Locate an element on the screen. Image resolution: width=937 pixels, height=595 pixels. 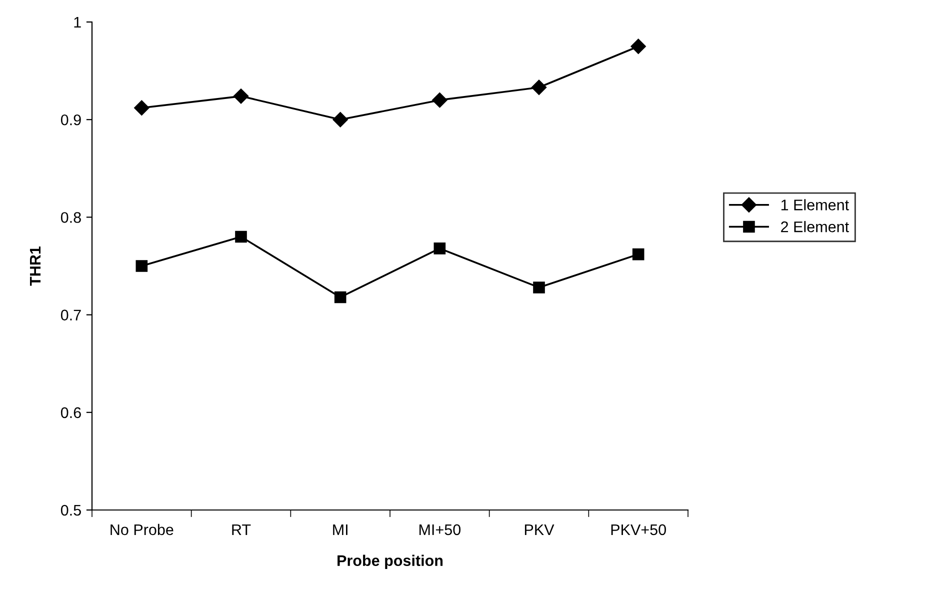
y-tick-label: 0.9 is located at coordinates (70, 120).